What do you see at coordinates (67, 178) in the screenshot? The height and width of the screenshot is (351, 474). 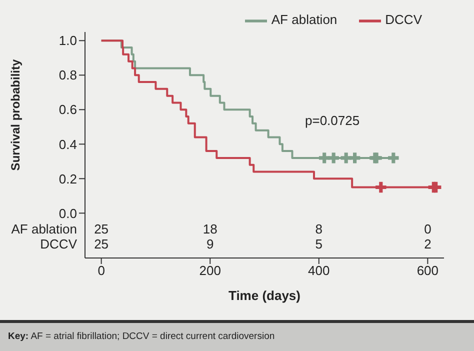 I see `y-tick-label: 0.2` at bounding box center [67, 178].